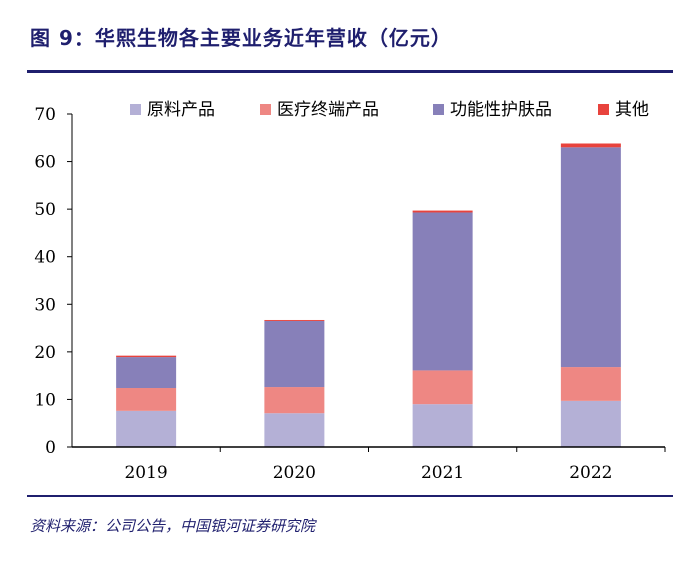  I want to click on y-tick-label: 40, so click(45, 258).